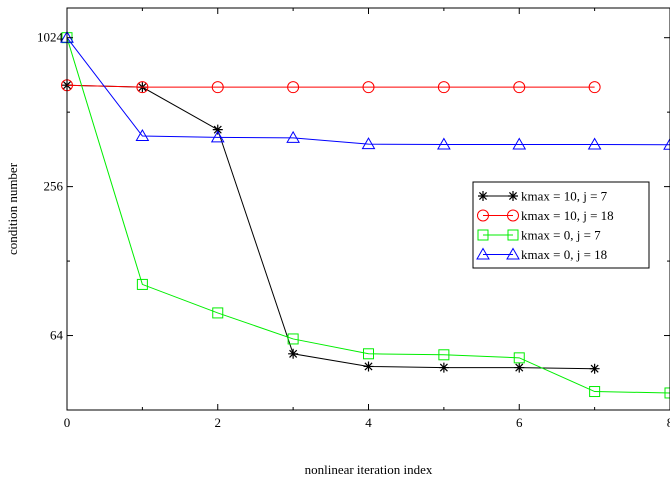 The image size is (670, 481). What do you see at coordinates (67, 422) in the screenshot?
I see `x-tick-label: 0` at bounding box center [67, 422].